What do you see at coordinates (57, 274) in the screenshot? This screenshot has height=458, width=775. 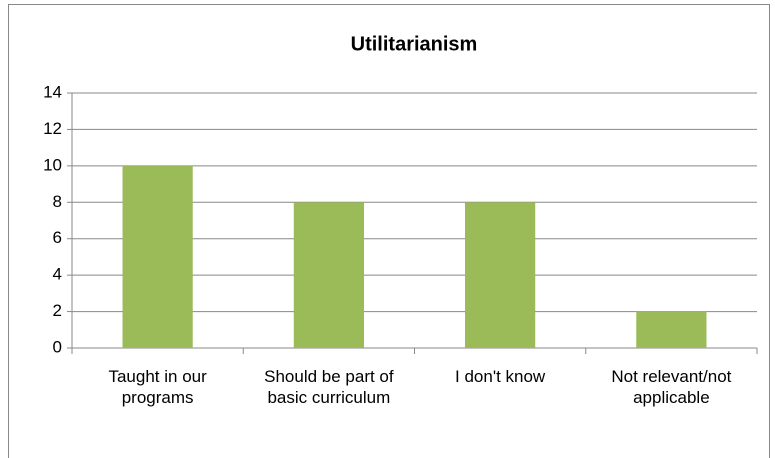 I see `y-tick-label: 4` at bounding box center [57, 274].